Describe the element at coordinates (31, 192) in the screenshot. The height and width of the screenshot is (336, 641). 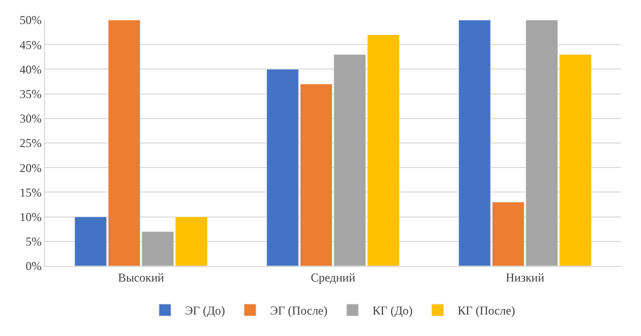
I see `y-tick-label: 15%` at that location.